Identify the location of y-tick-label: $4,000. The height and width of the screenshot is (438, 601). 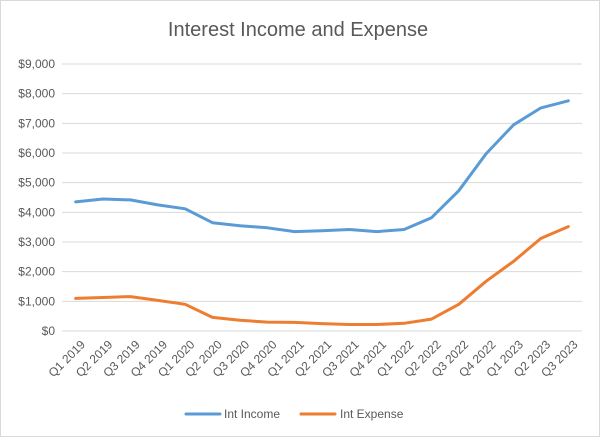
(36, 212).